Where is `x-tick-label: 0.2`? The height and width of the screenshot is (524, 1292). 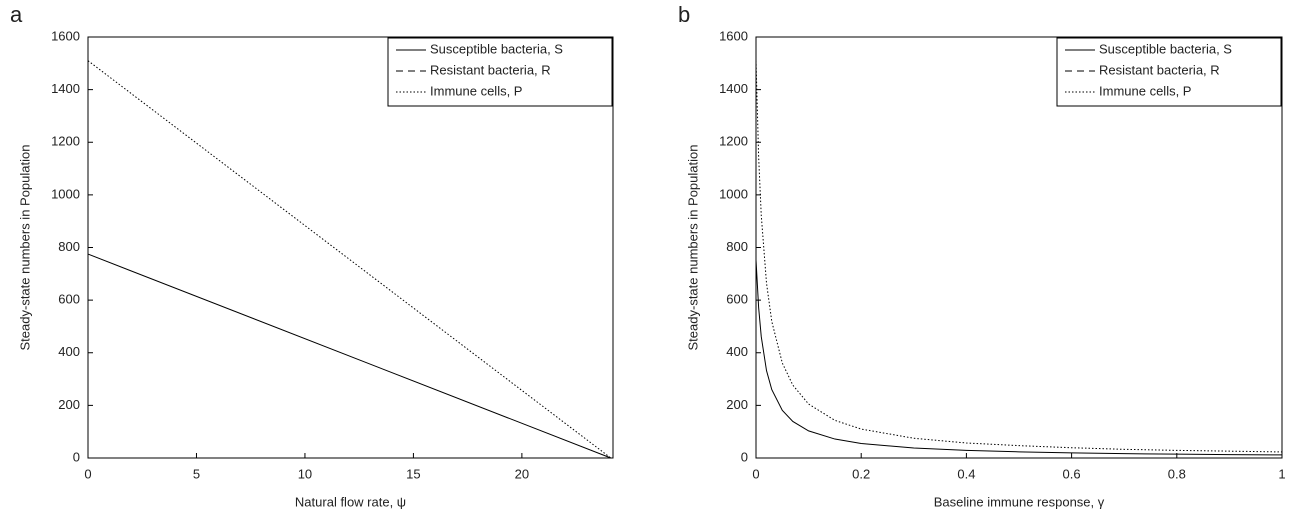 x-tick-label: 0.2 is located at coordinates (861, 473).